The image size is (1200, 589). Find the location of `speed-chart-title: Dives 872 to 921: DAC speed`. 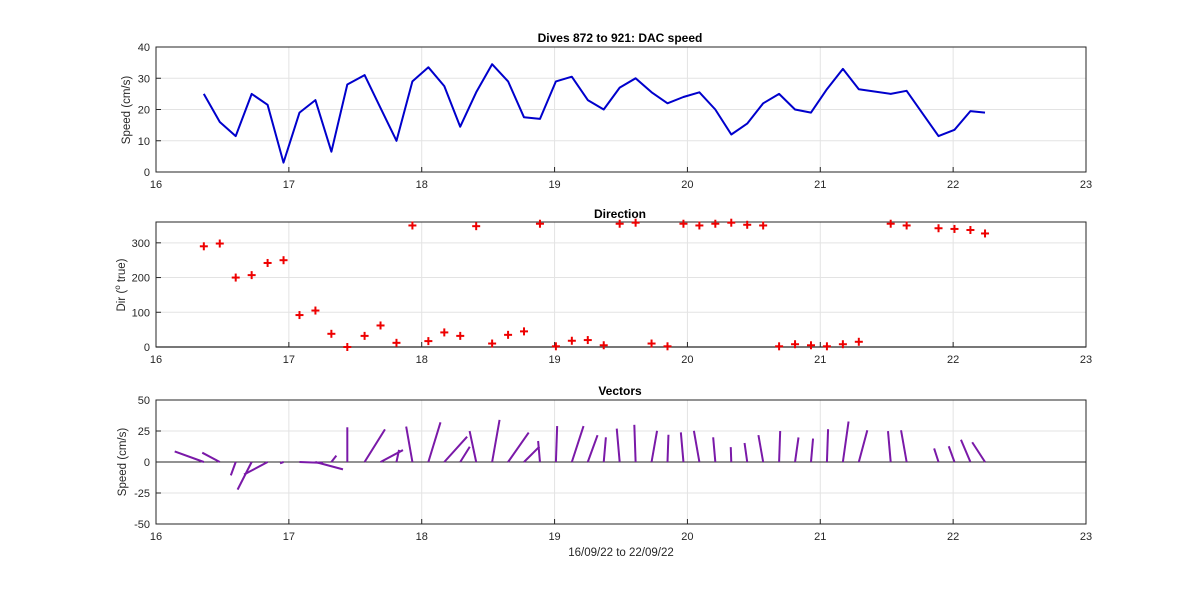

speed-chart-title: Dives 872 to 921: DAC speed is located at coordinates (620, 38).